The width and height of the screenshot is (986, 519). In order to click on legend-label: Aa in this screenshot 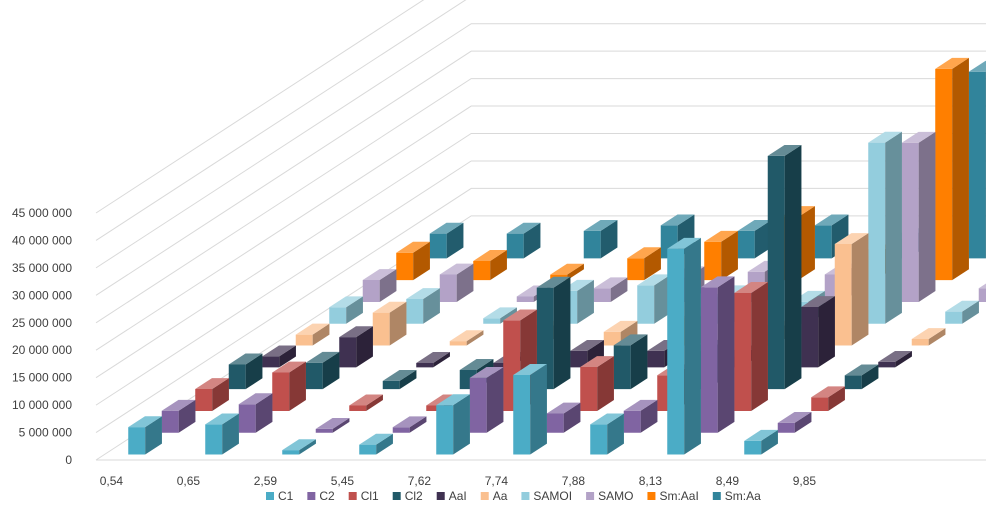, I will do `click(500, 496)`.